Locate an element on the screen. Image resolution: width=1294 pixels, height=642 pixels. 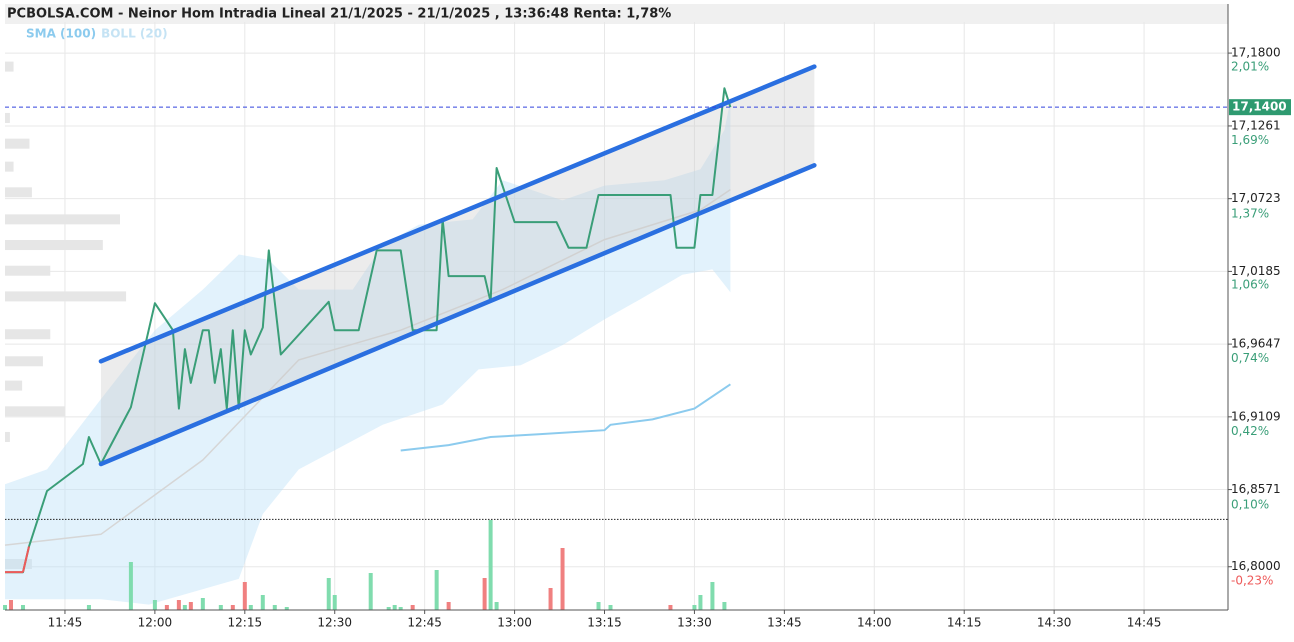
last-price-box is located at coordinates (1260, 107).